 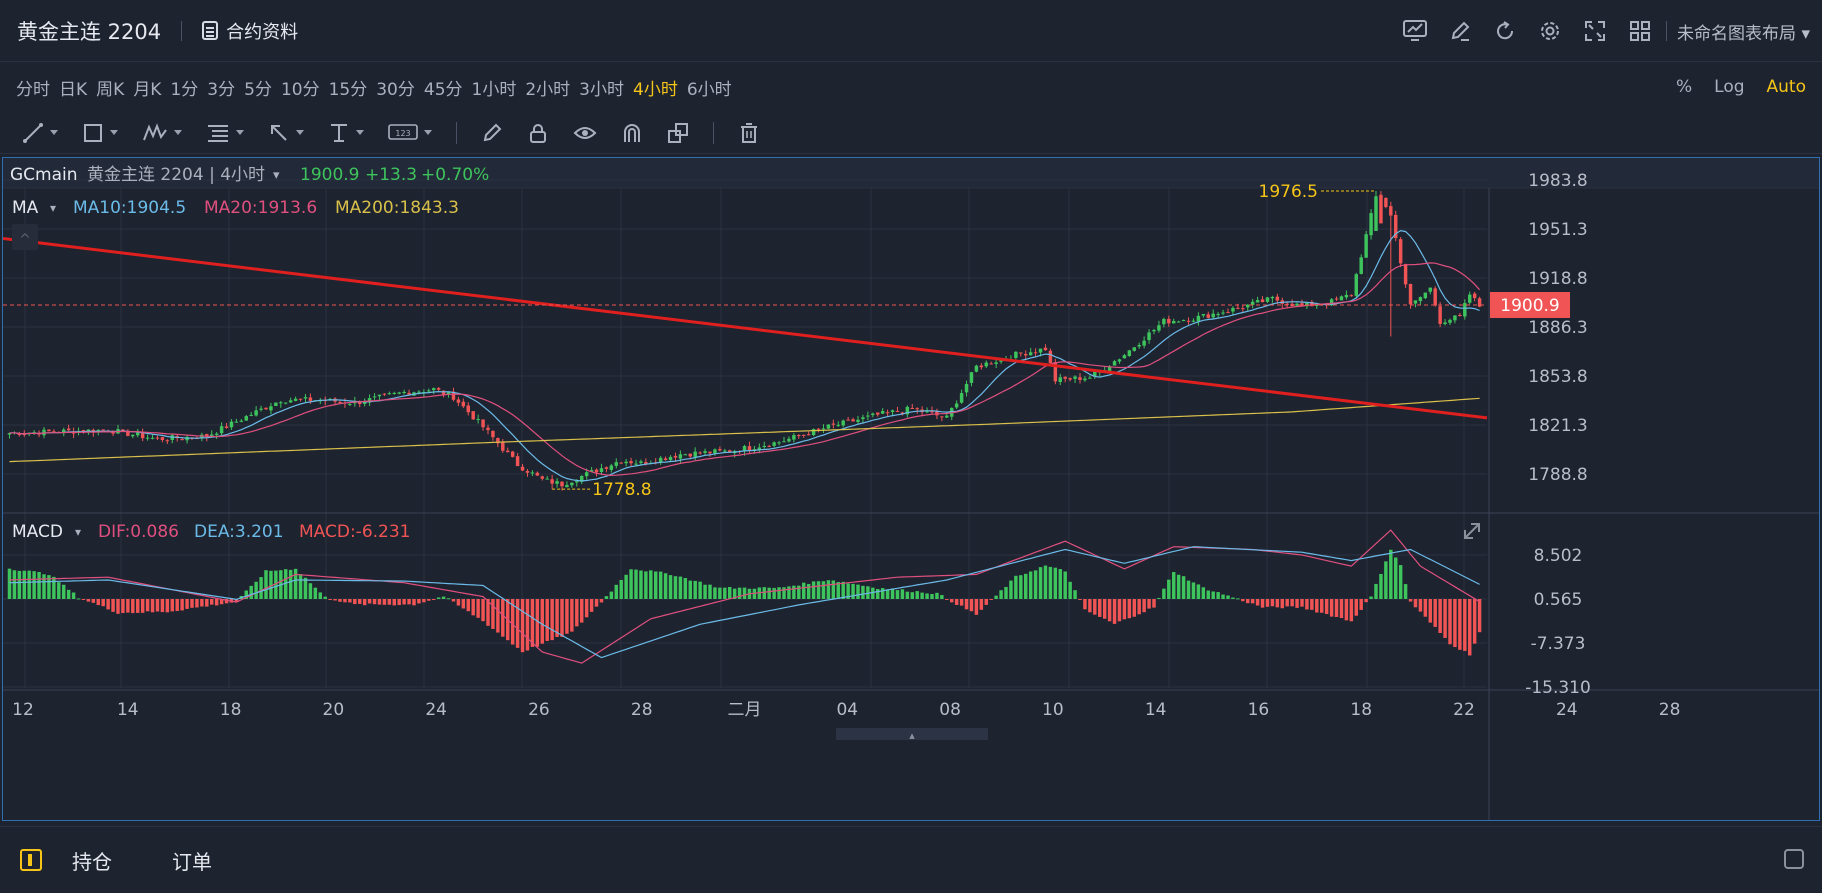 What do you see at coordinates (492, 133) in the screenshot?
I see `brush-tool` at bounding box center [492, 133].